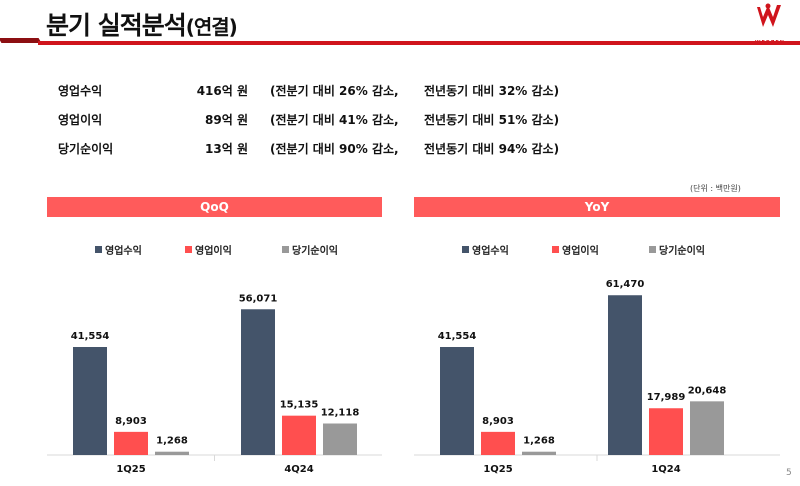 Image resolution: width=800 pixels, height=486 pixels. Describe the element at coordinates (340, 413) in the screenshot. I see `data-label: 12,118` at that location.